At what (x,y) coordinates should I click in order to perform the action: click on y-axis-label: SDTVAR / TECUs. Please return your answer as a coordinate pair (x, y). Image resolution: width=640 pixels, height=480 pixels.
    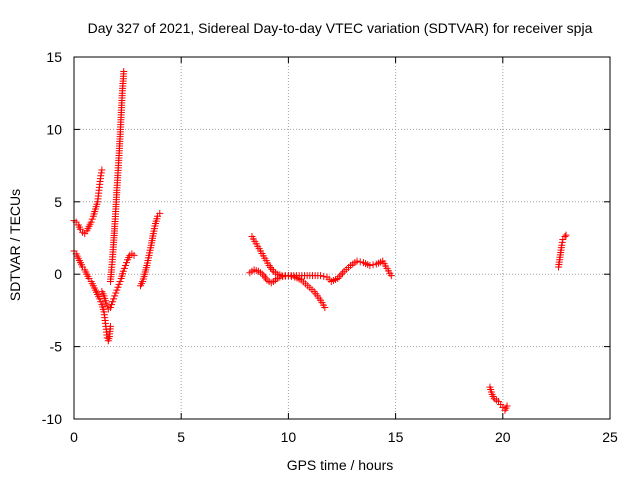
    Looking at the image, I should click on (15, 245).